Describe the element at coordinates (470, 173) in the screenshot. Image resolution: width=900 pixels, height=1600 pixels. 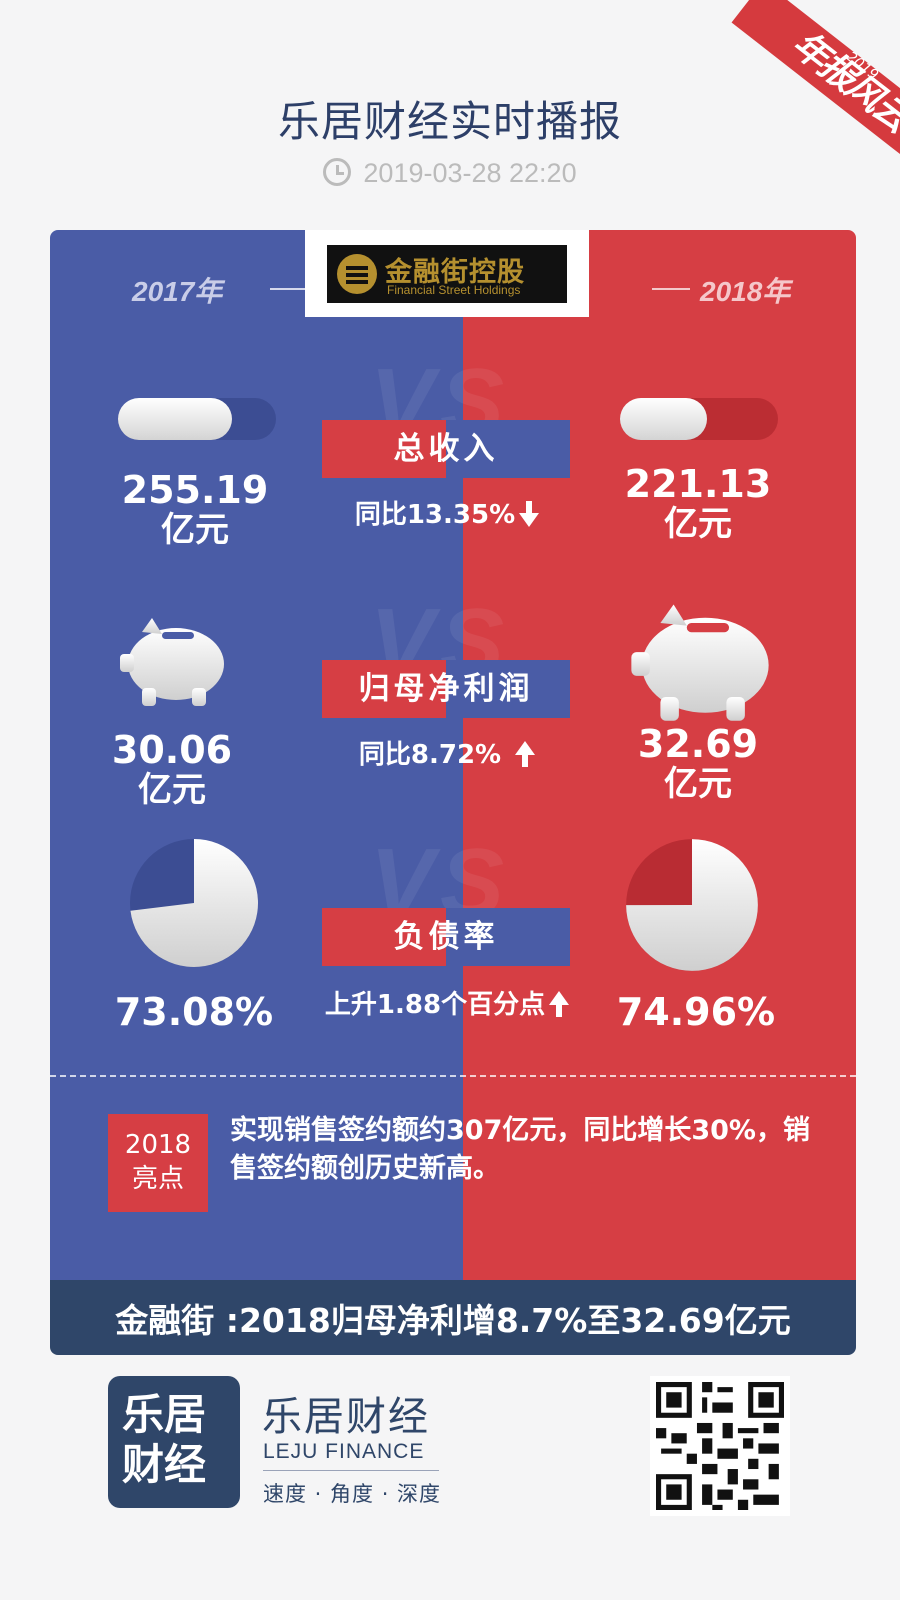
I see `timestamp: 2019-03-28 22:20` at that location.